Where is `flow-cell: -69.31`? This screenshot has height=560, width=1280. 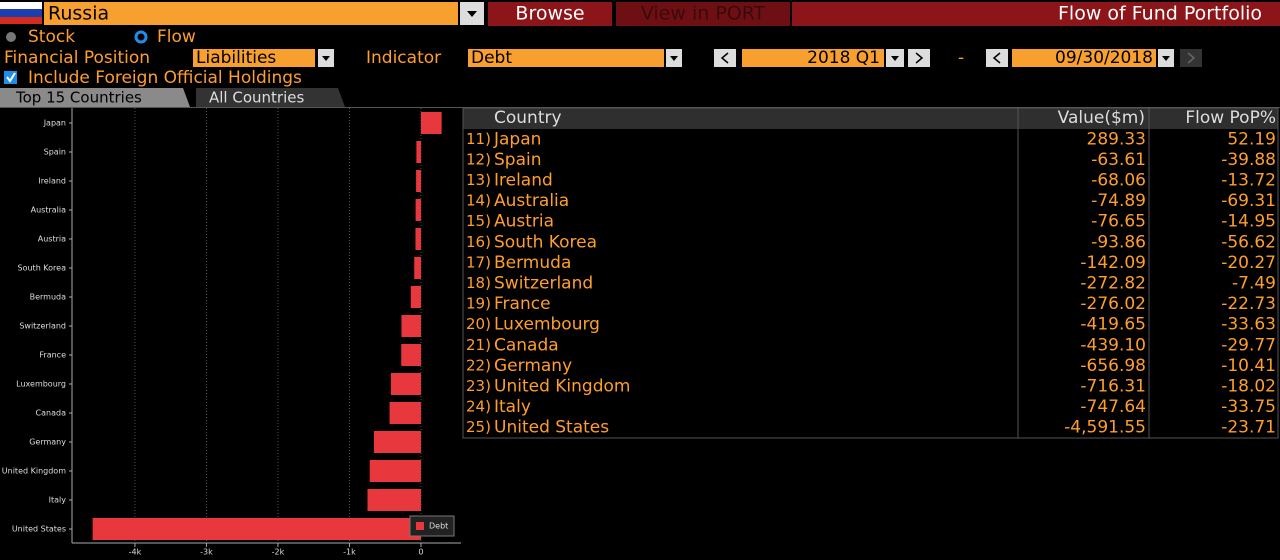 flow-cell: -69.31 is located at coordinates (1248, 201).